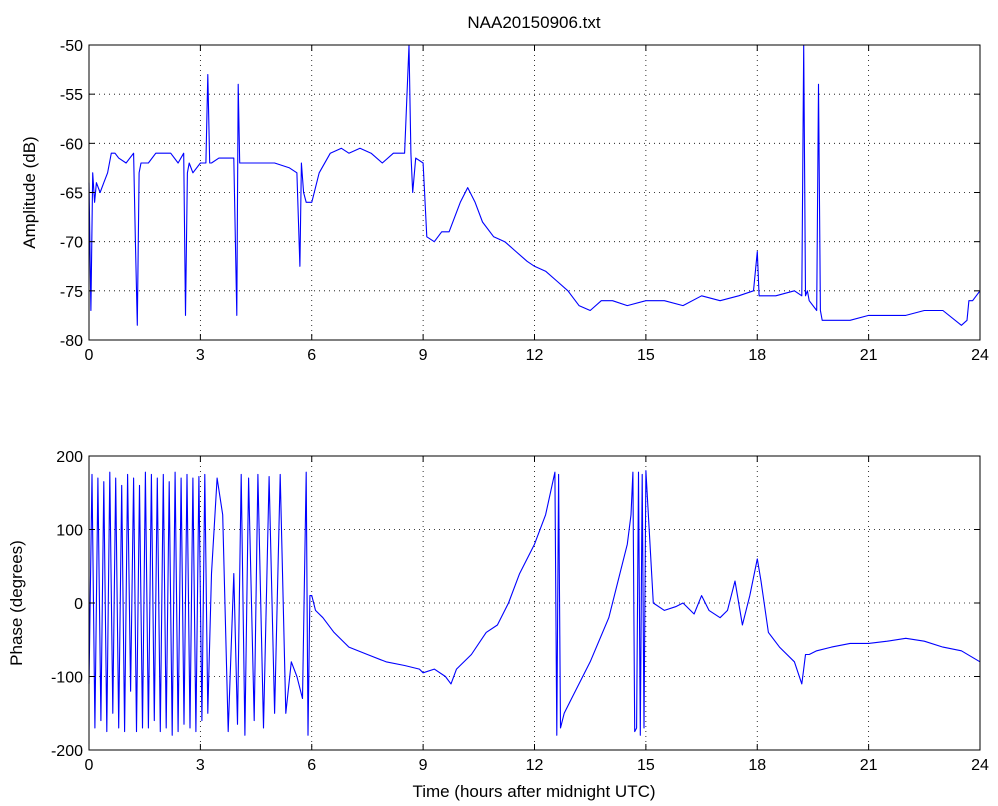 The image size is (998, 806). I want to click on phase-x-axis-label: Time (hours after midnight UTC), so click(533, 791).